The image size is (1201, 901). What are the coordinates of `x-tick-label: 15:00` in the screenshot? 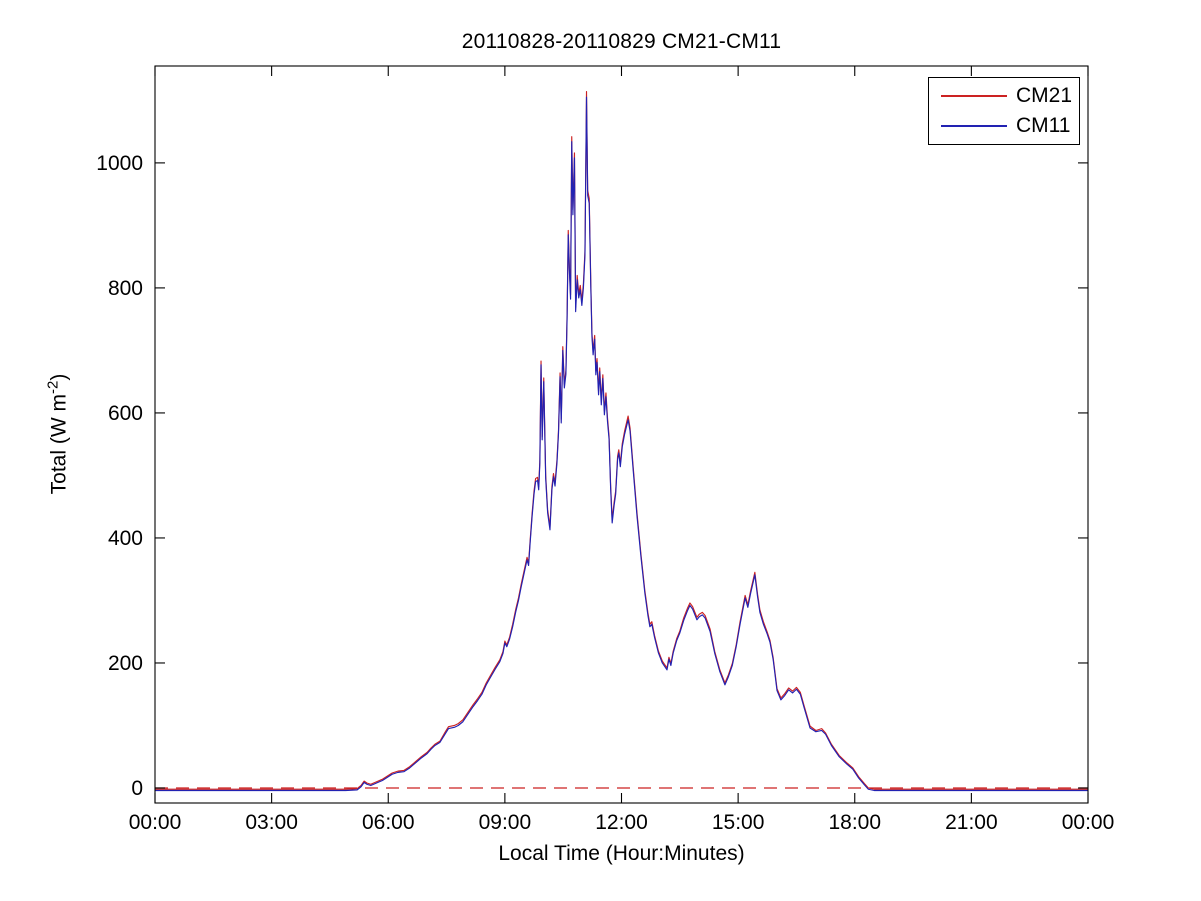 It's located at (738, 822).